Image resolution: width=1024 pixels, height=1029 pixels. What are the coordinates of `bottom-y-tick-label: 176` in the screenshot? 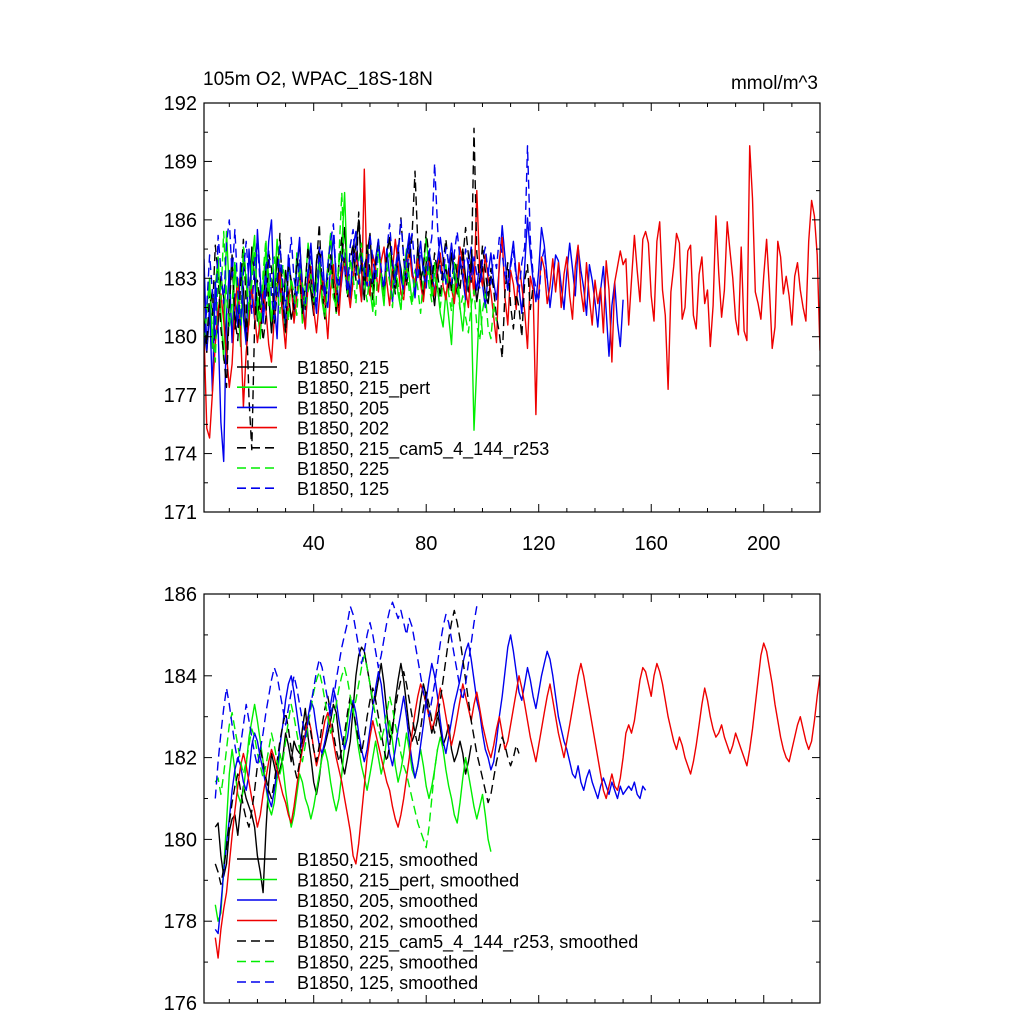 It's located at (180, 1004).